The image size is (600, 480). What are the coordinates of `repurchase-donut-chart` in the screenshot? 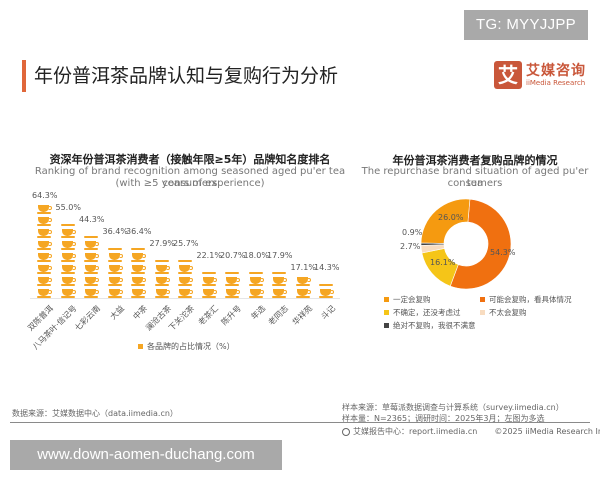 It's located at (466, 244).